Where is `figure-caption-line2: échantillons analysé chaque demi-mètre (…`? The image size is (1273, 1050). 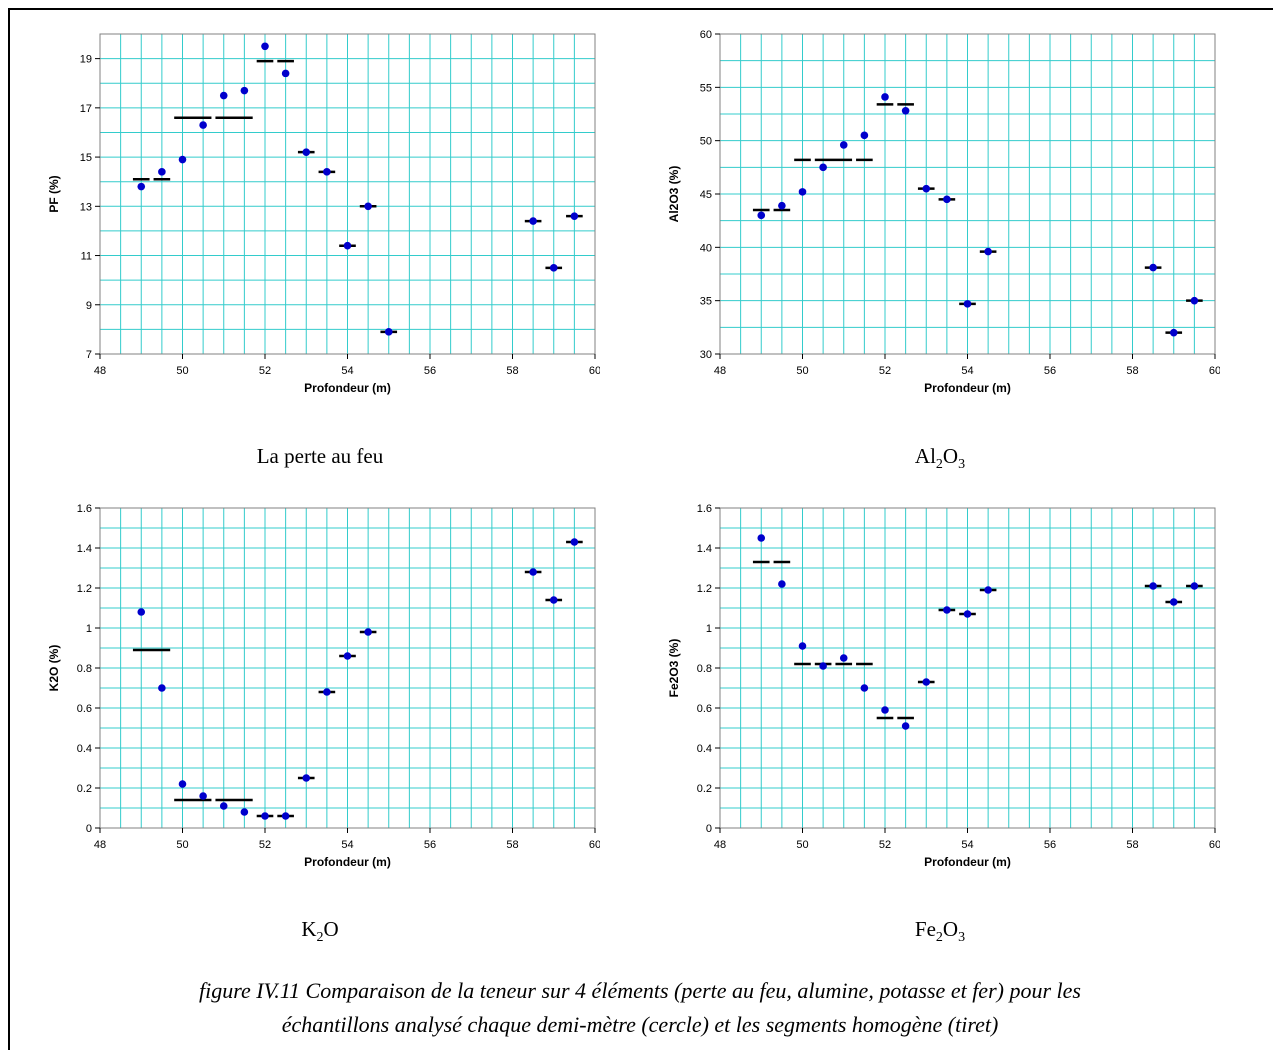 figure-caption-line2: échantillons analysé chaque demi-mètre (… is located at coordinates (640, 1024).